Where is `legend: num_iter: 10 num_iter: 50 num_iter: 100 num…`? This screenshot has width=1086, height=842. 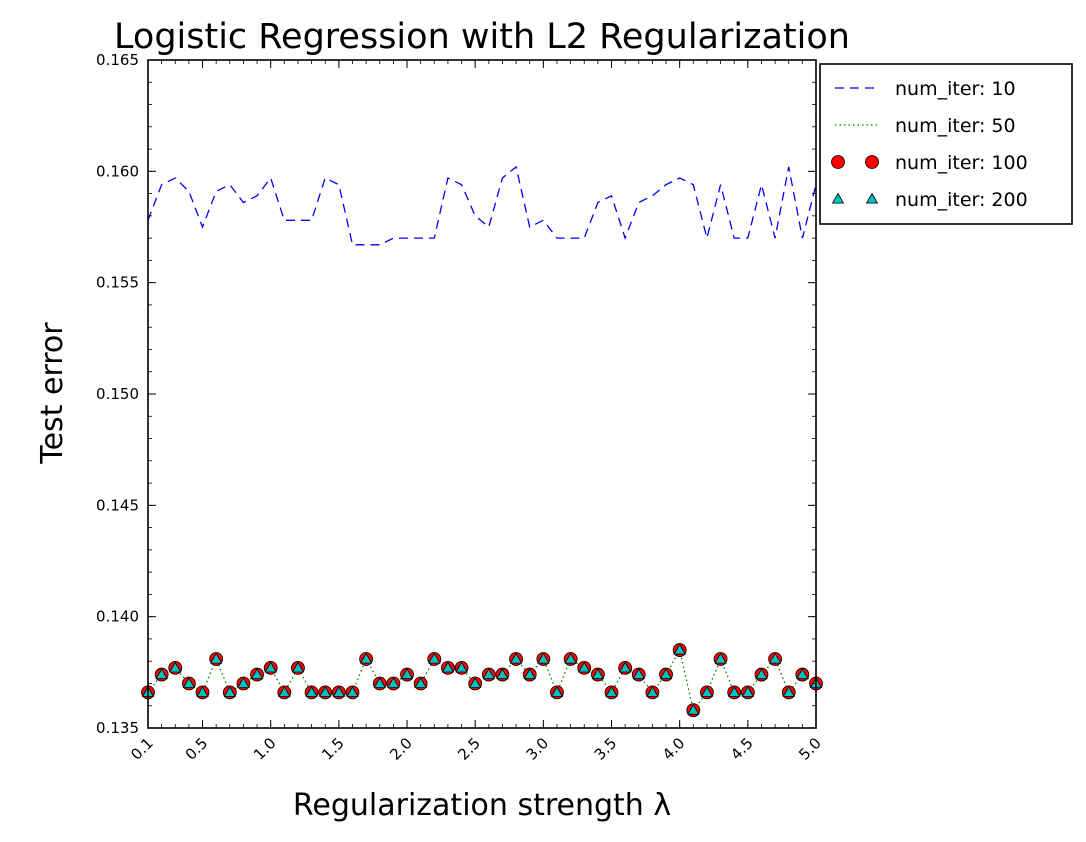 legend: num_iter: 10 num_iter: 50 num_iter: 100 num… is located at coordinates (946, 144).